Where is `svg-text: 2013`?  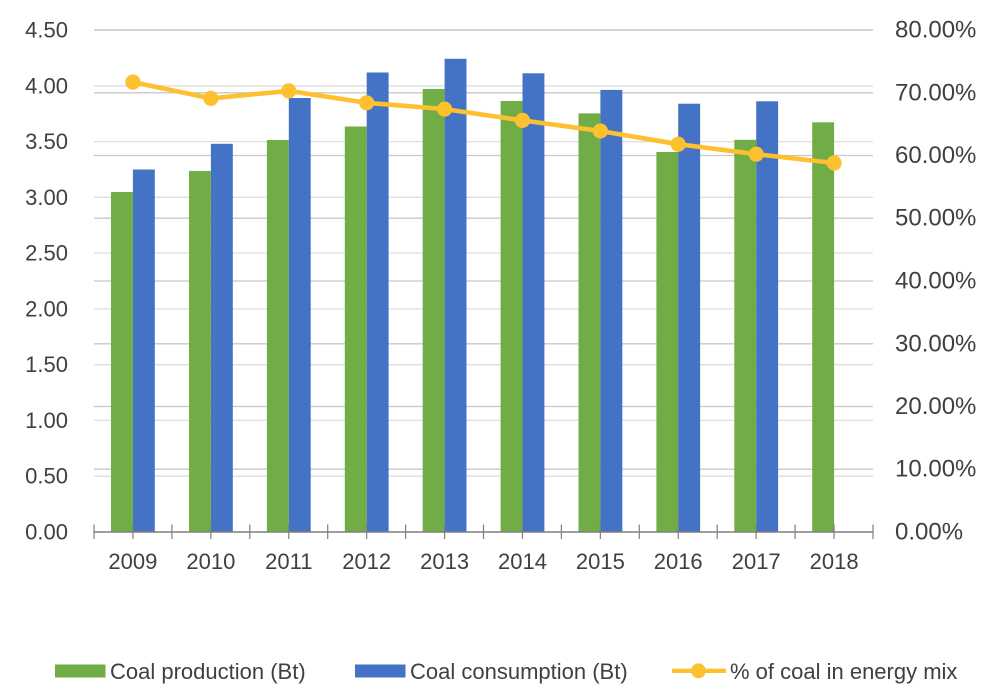 svg-text: 2013 is located at coordinates (444, 561).